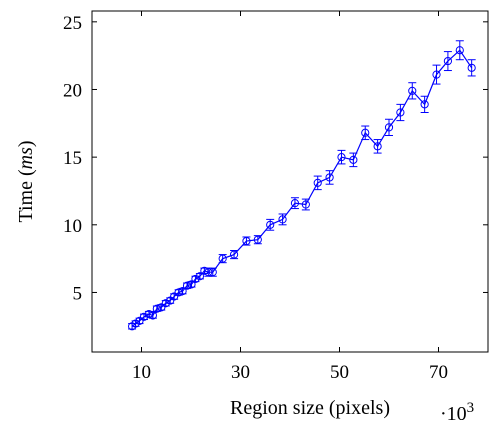 The width and height of the screenshot is (498, 424). I want to click on x-axis-scale-label: ·103, so click(457, 412).